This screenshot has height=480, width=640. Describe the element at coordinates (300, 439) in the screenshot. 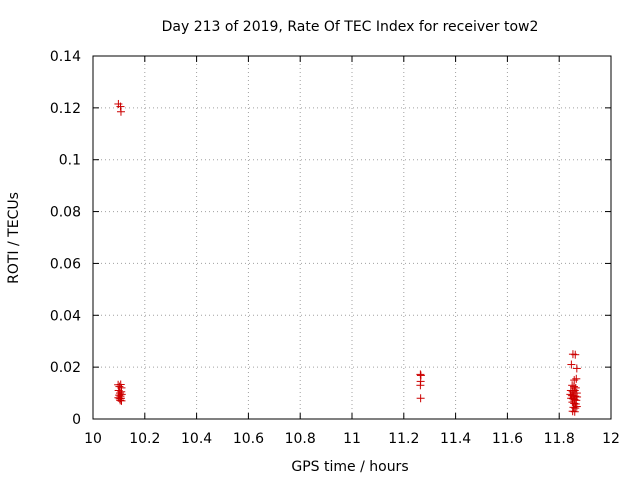

I see `x-tick-label: 10.8` at that location.